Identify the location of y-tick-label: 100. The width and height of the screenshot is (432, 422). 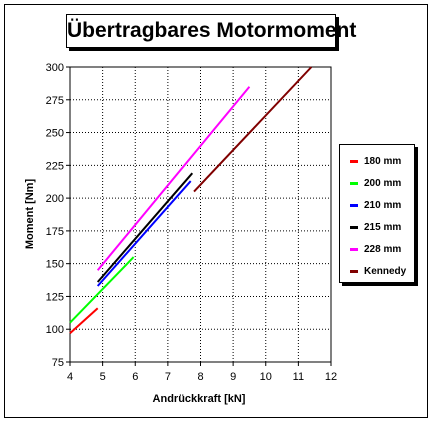
(55, 330).